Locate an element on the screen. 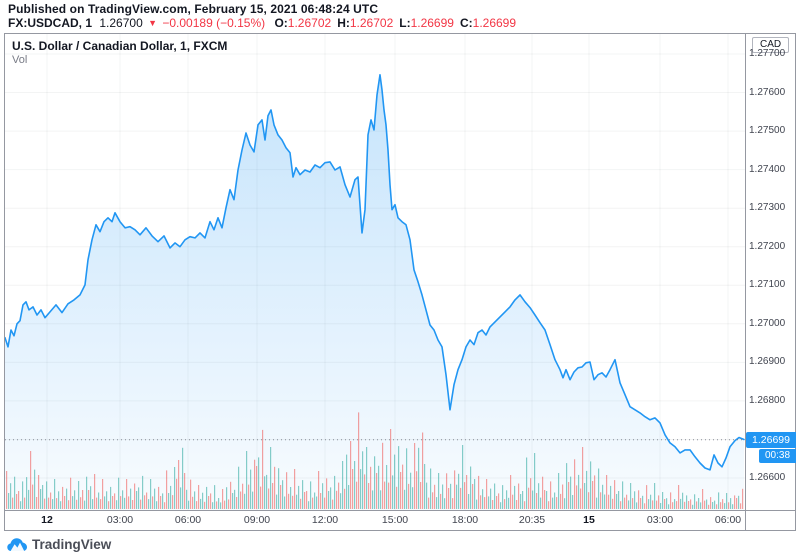 The image size is (800, 559). last-price-badge: 1.26699 is located at coordinates (771, 440).